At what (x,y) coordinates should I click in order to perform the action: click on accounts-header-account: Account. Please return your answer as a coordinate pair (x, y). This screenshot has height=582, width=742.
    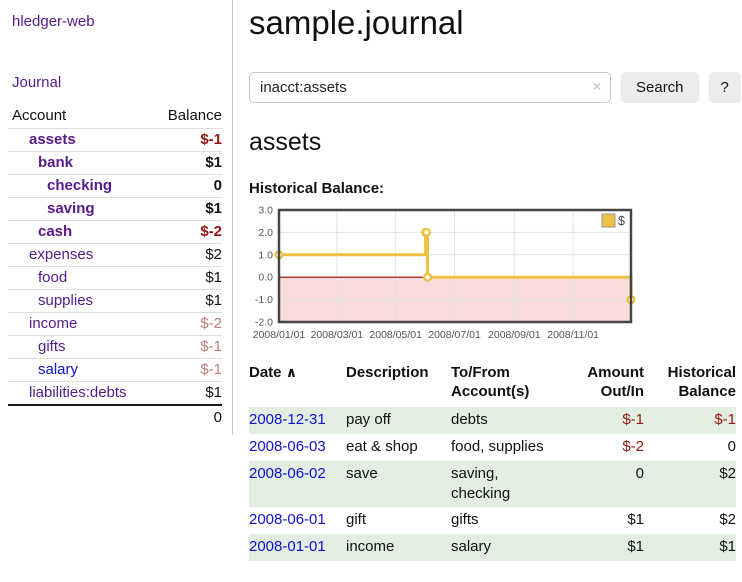
    Looking at the image, I should click on (39, 115).